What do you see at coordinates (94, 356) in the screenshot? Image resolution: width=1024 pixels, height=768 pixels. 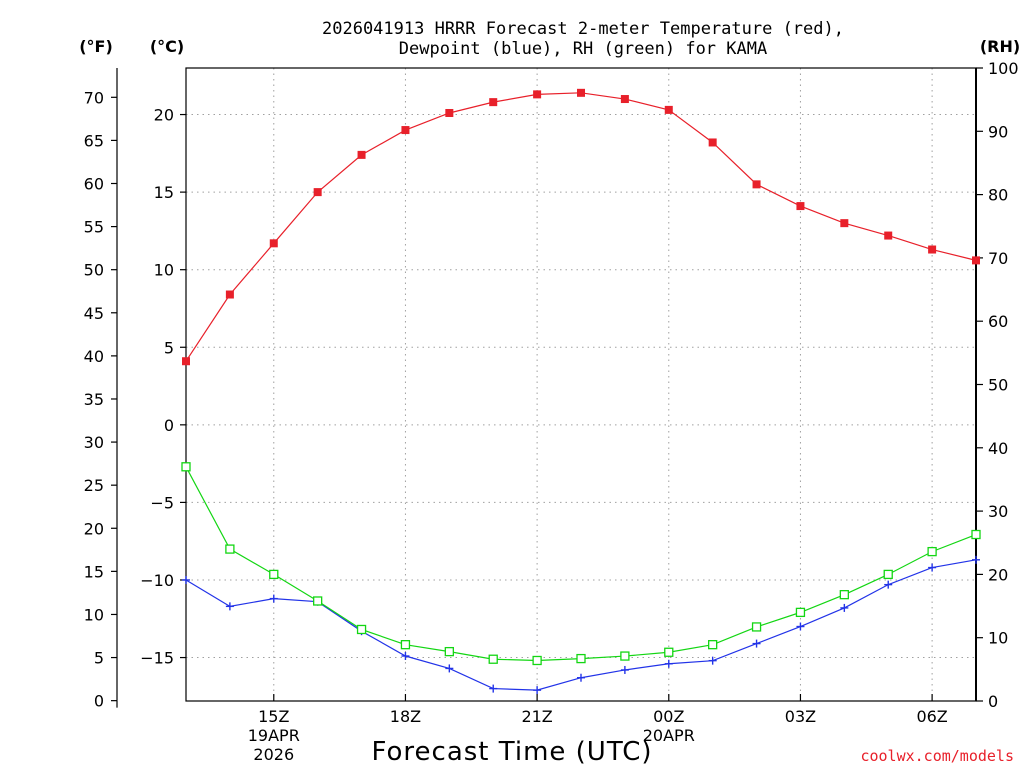 I see `fahrenheit-tick-label: 40` at bounding box center [94, 356].